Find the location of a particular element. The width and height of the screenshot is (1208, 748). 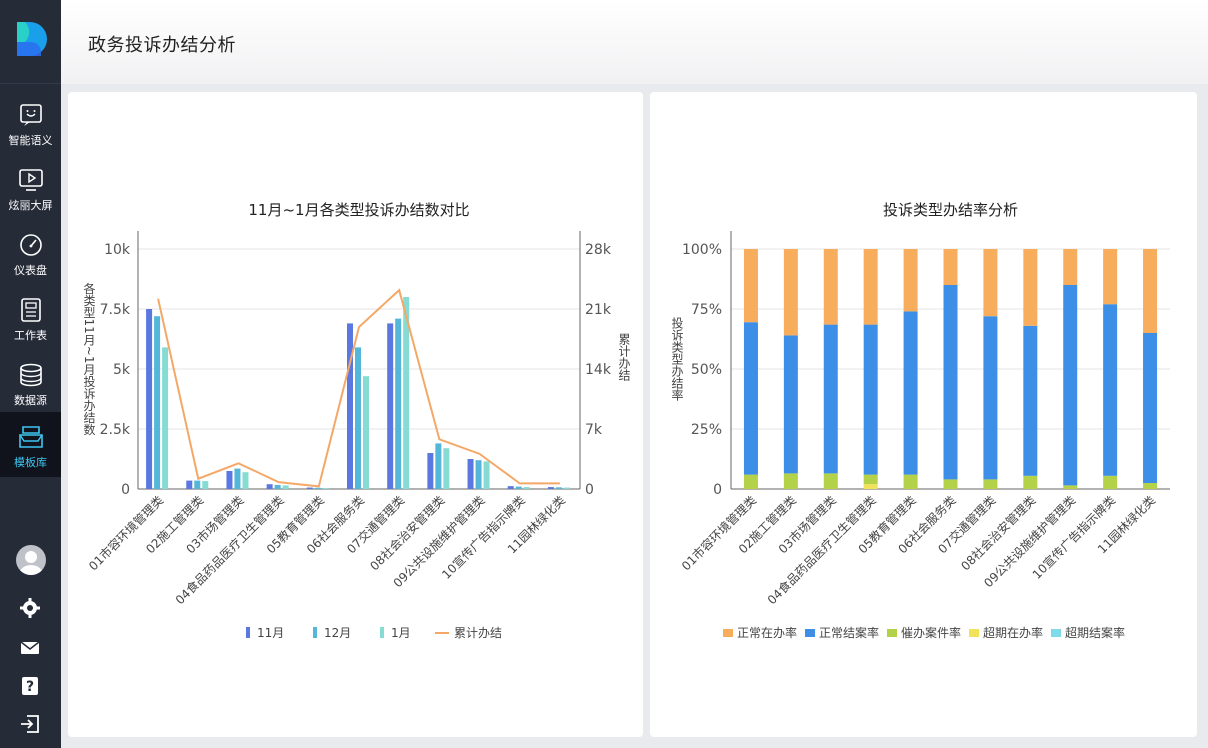

app-logo is located at coordinates (30, 42).